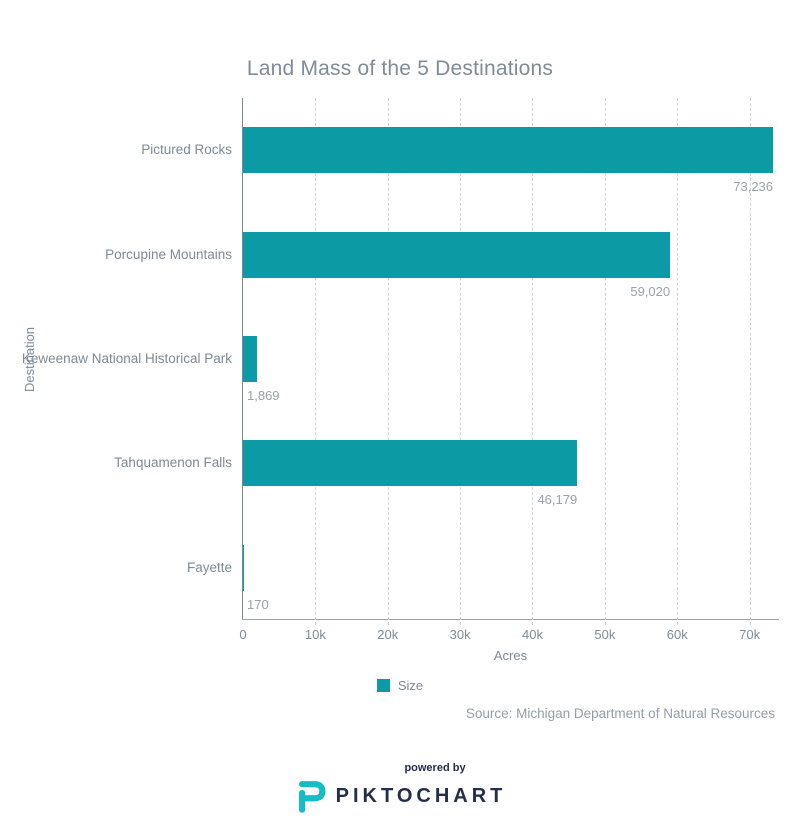  Describe the element at coordinates (677, 634) in the screenshot. I see `x-tick-label-60k: 60k` at that location.